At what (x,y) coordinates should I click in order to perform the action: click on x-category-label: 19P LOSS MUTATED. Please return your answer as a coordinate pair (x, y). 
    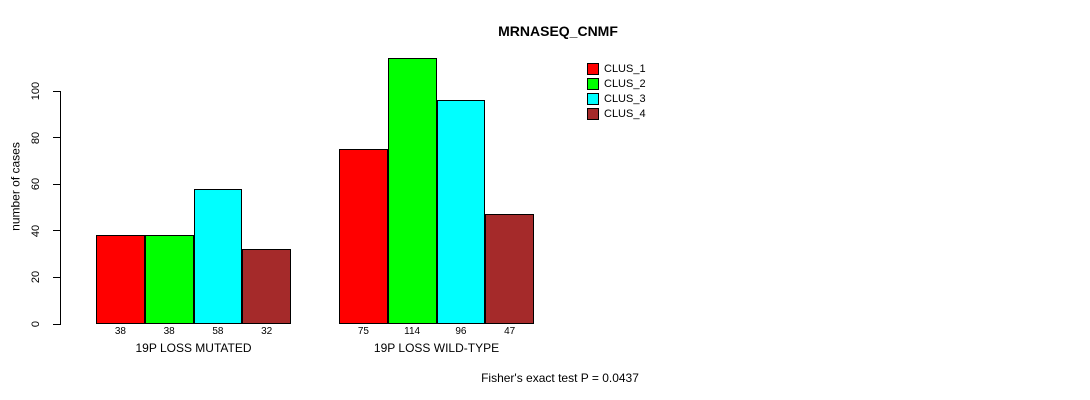
    Looking at the image, I should click on (193, 348).